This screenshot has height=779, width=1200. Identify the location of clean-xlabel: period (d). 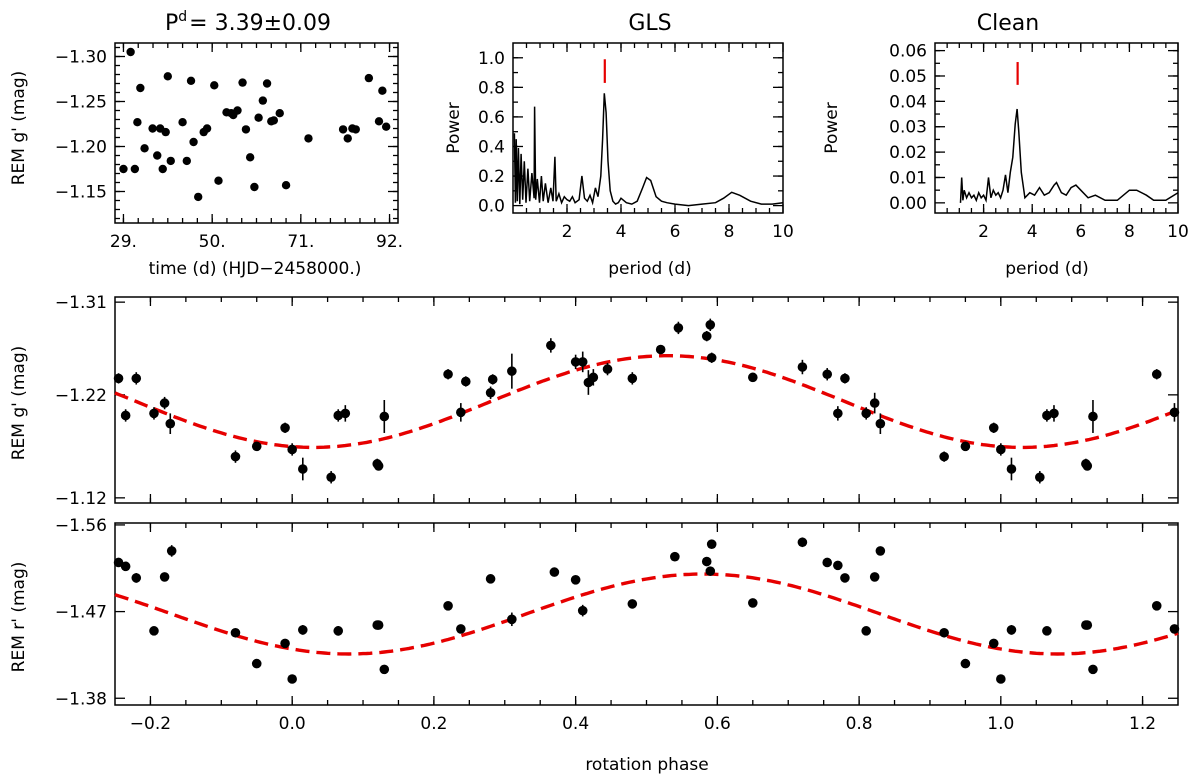
(1047, 269).